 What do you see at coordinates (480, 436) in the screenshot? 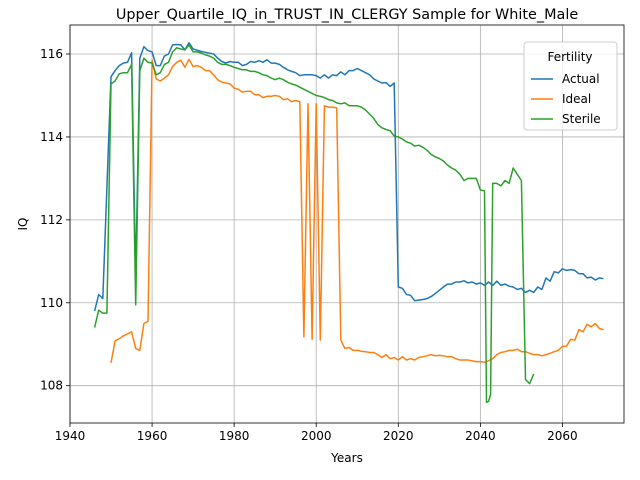
I see `x-tick-label: 2040` at bounding box center [480, 436].